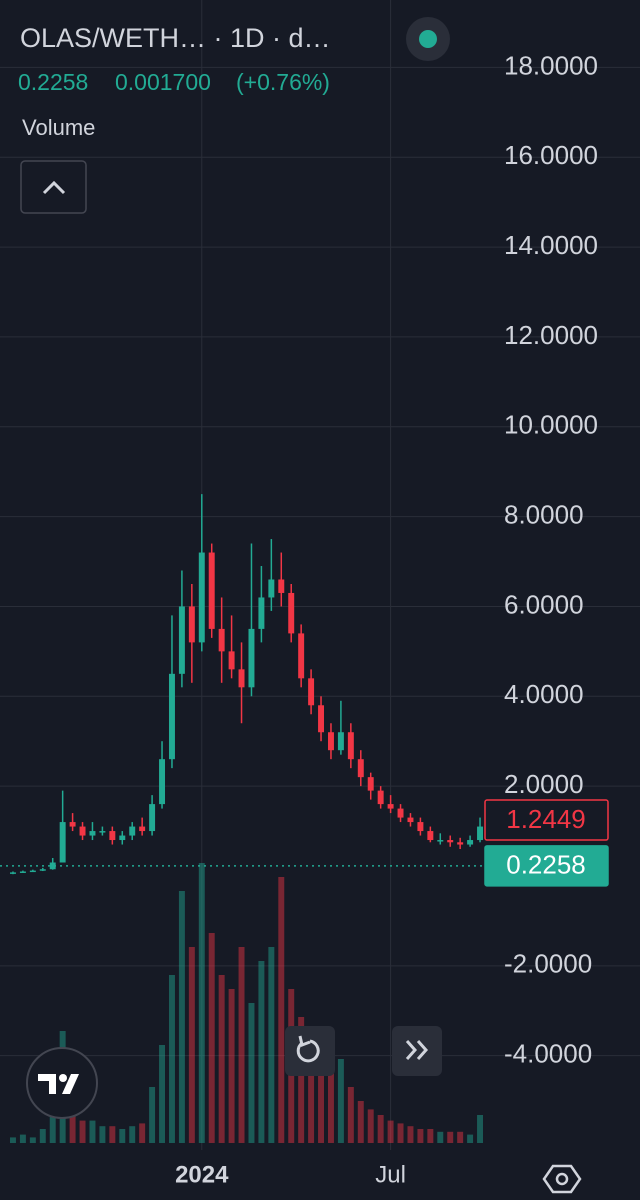 The height and width of the screenshot is (1200, 640). What do you see at coordinates (58, 127) in the screenshot?
I see `volume-label: Volume` at bounding box center [58, 127].